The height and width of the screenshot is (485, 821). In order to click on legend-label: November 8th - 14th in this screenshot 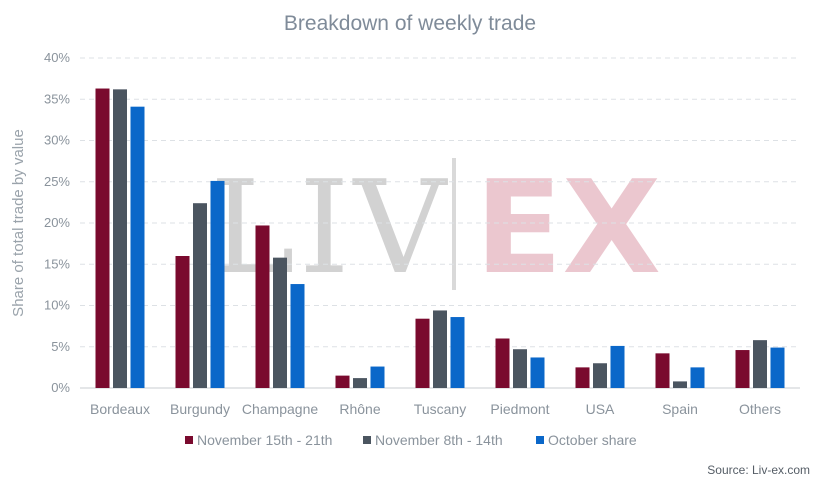, I will do `click(439, 440)`.